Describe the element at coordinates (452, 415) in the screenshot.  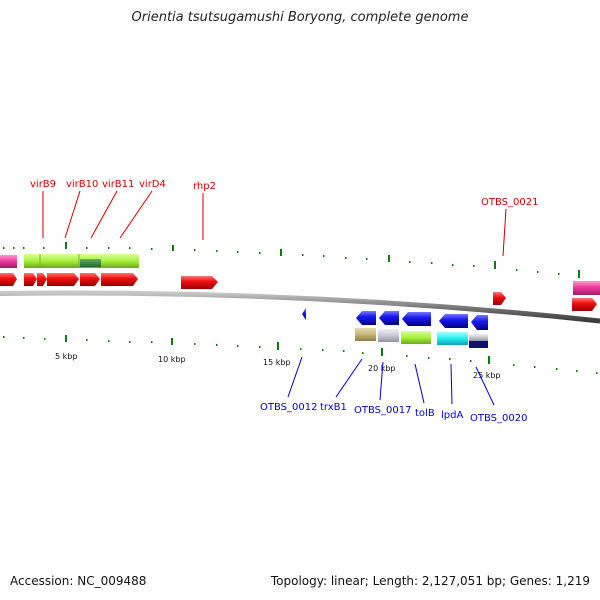
I see `gene-label-lpdA: lpdA` at that location.